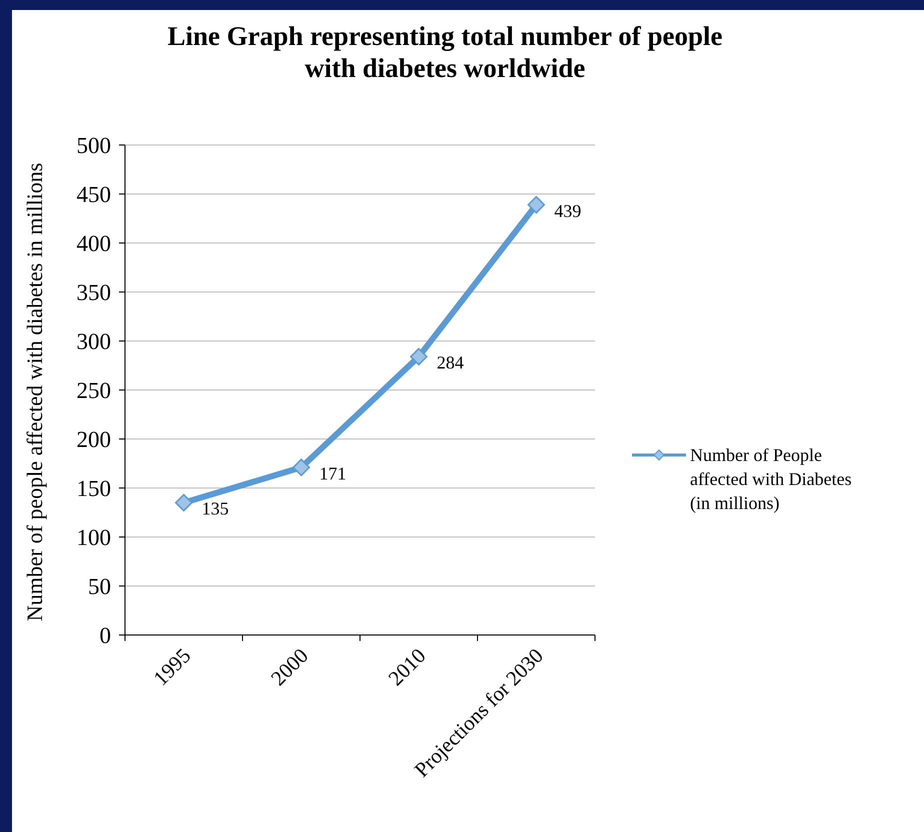  Describe the element at coordinates (93, 439) in the screenshot. I see `y-tick-label: 200` at that location.